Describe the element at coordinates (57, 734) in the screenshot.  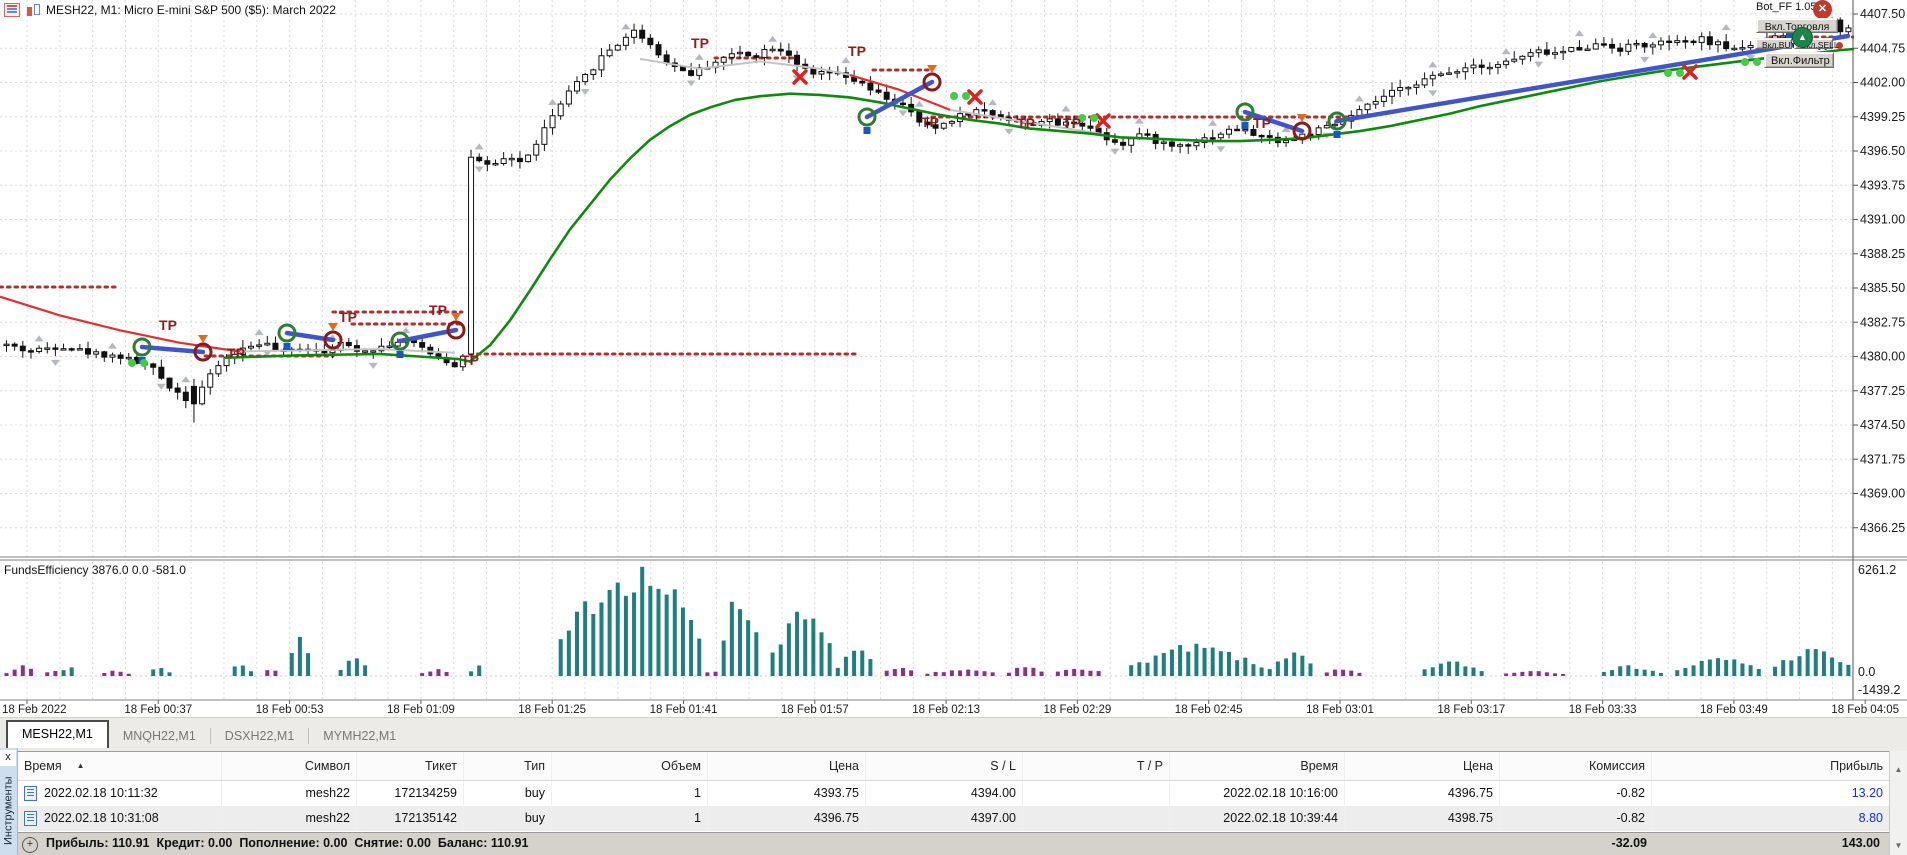
I see `tab-mesh22: MESH22,M1` at that location.